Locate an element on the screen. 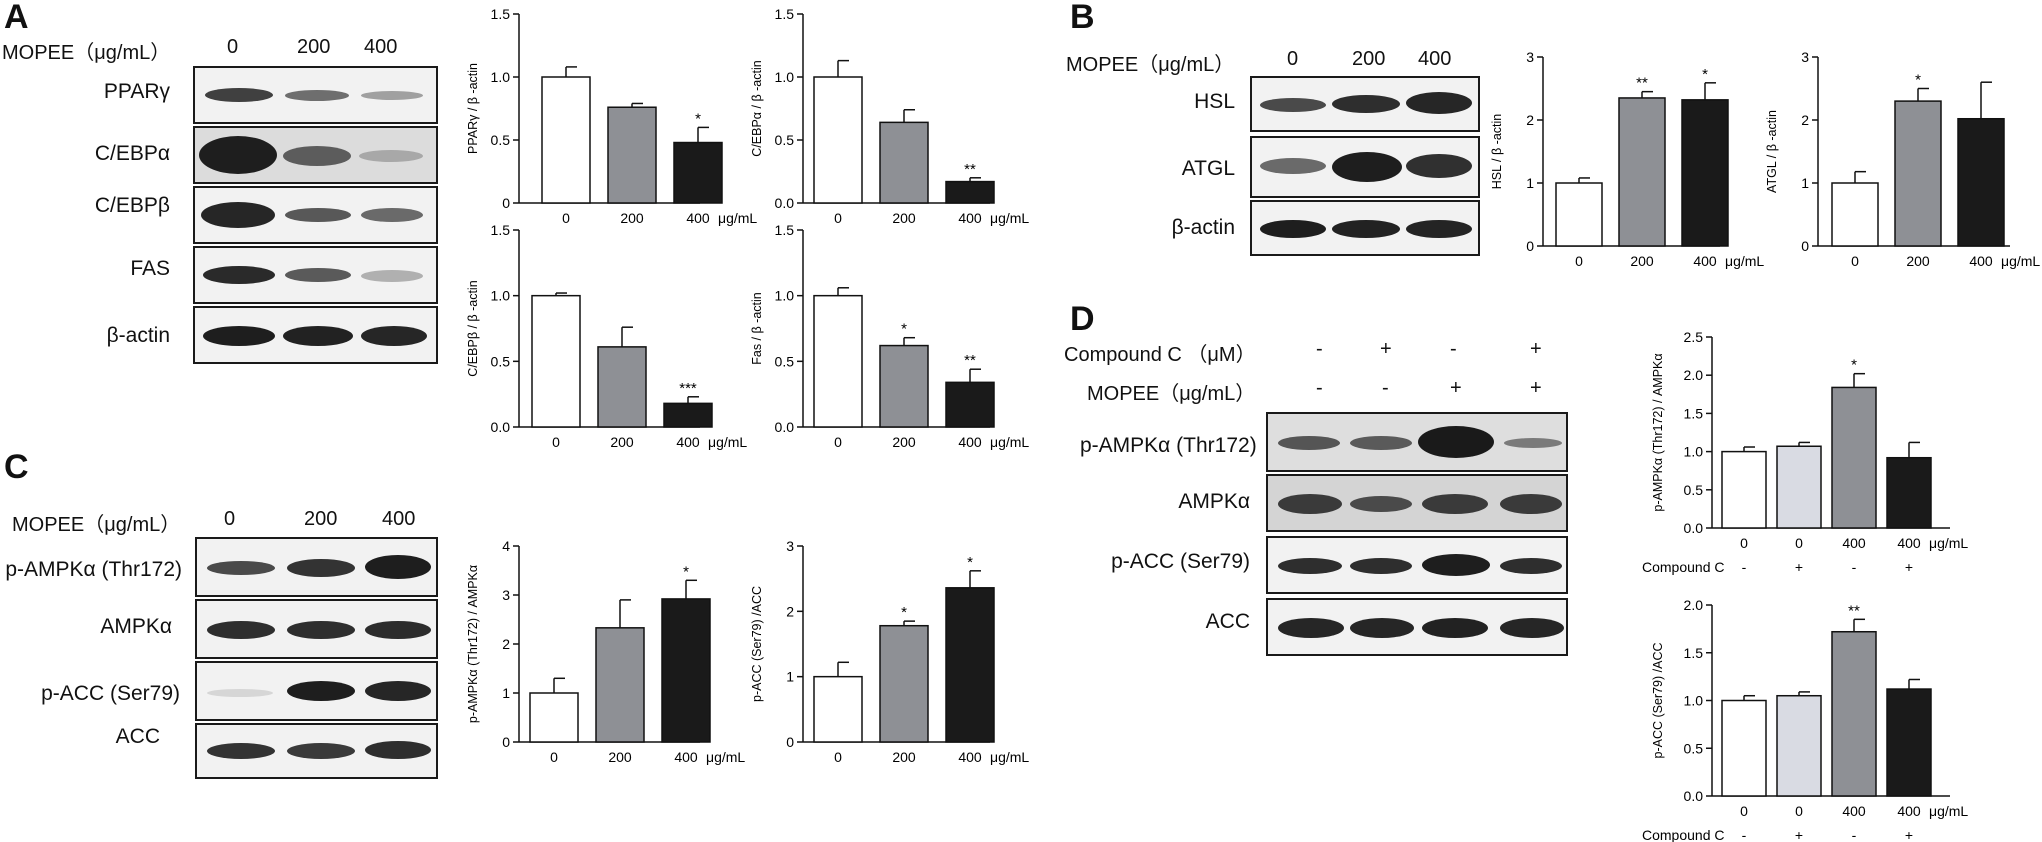  y-axis-label: p-AMPKα (Thr172) / AMPKα is located at coordinates (1658, 432).